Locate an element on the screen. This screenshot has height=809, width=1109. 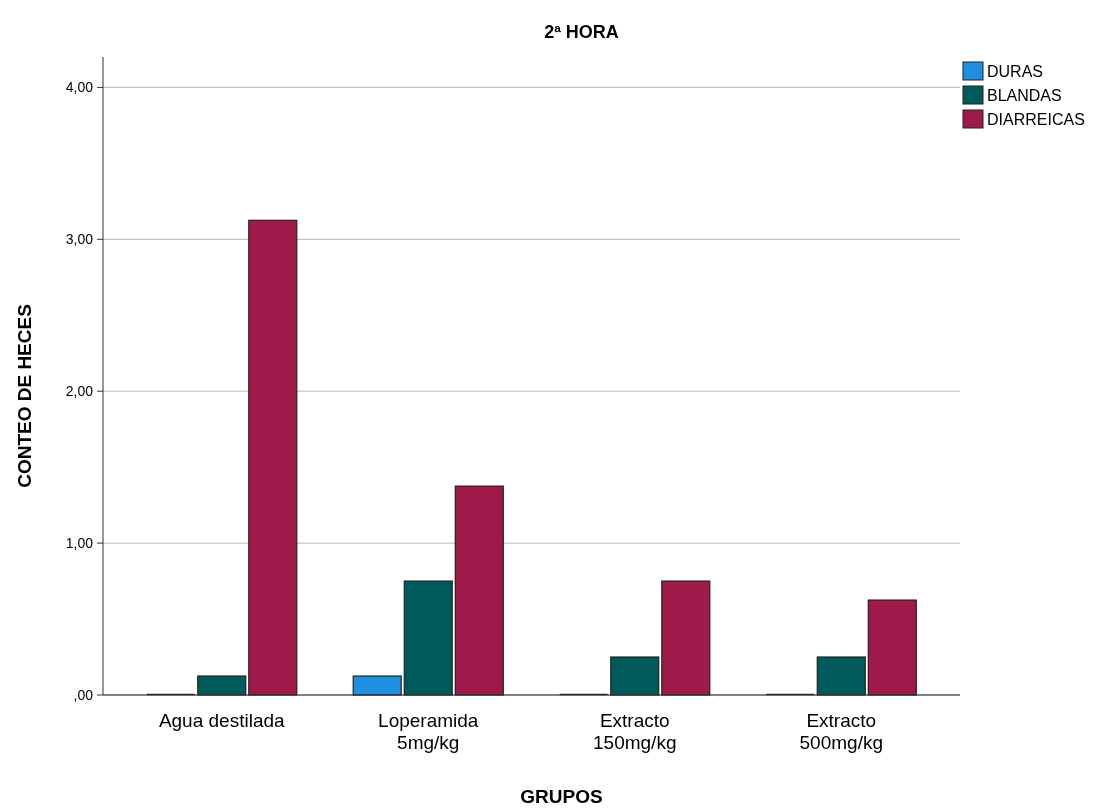
y-tick-label: 3,00 is located at coordinates (79, 239).